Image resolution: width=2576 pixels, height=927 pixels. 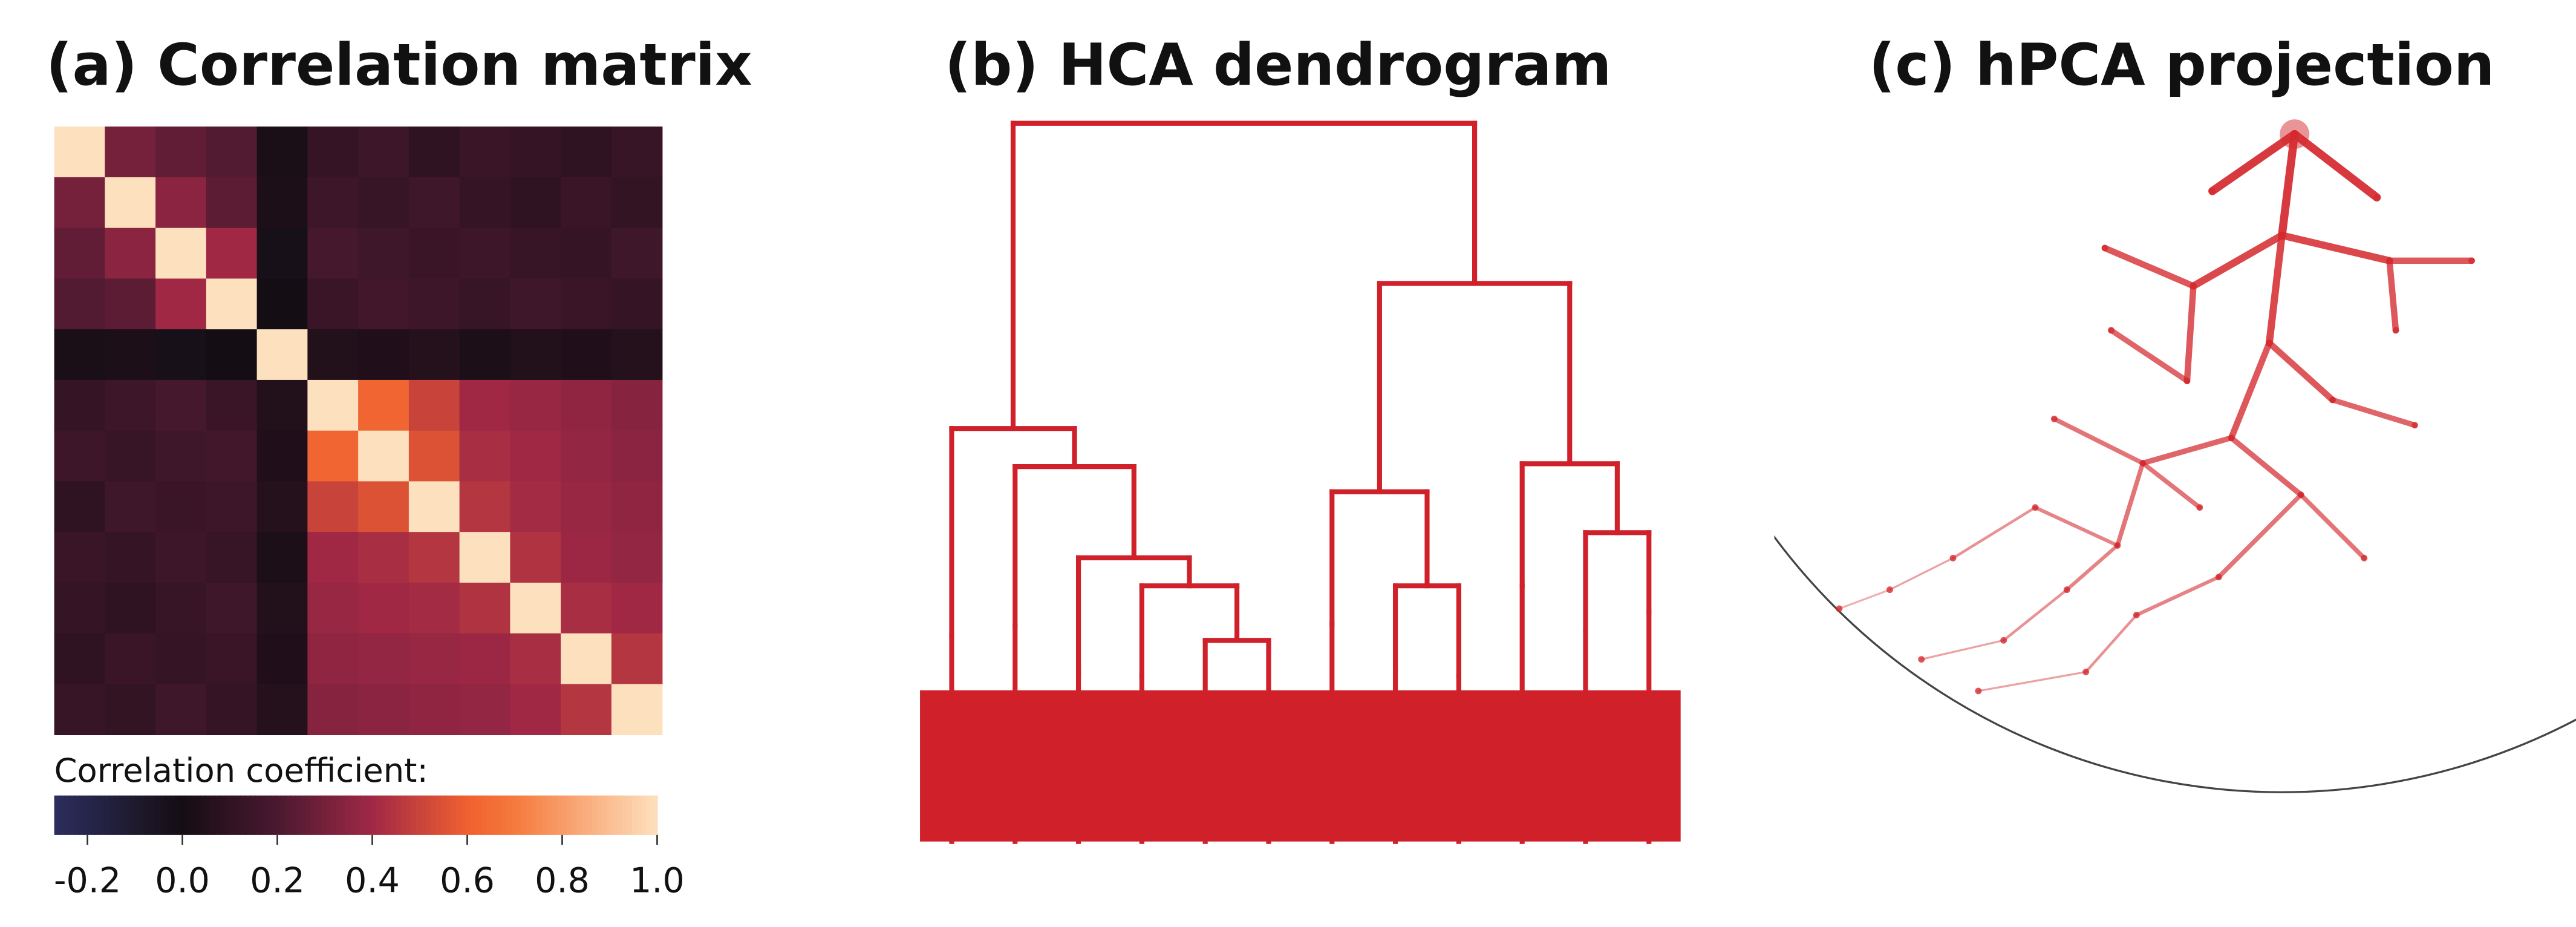 What do you see at coordinates (562, 880) in the screenshot?
I see `colorbar-tick-label: 0.8` at bounding box center [562, 880].